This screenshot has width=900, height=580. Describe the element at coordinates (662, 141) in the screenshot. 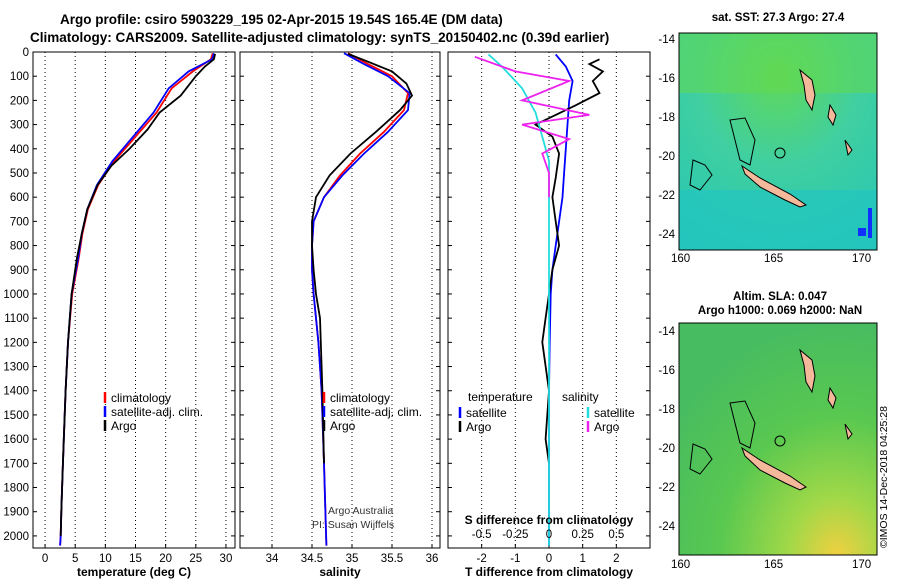

I see `sst-map-yticks: -14 -16 -18 -20 -22 -24` at that location.